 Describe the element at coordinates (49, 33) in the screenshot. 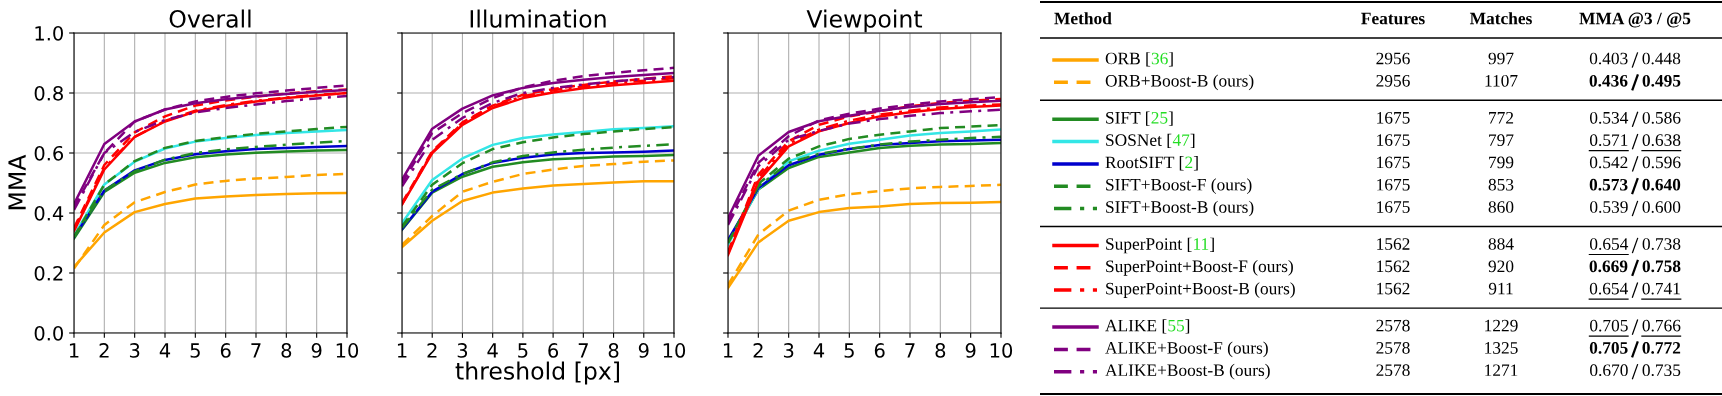

I see `y-tick-label: 1.0` at that location.